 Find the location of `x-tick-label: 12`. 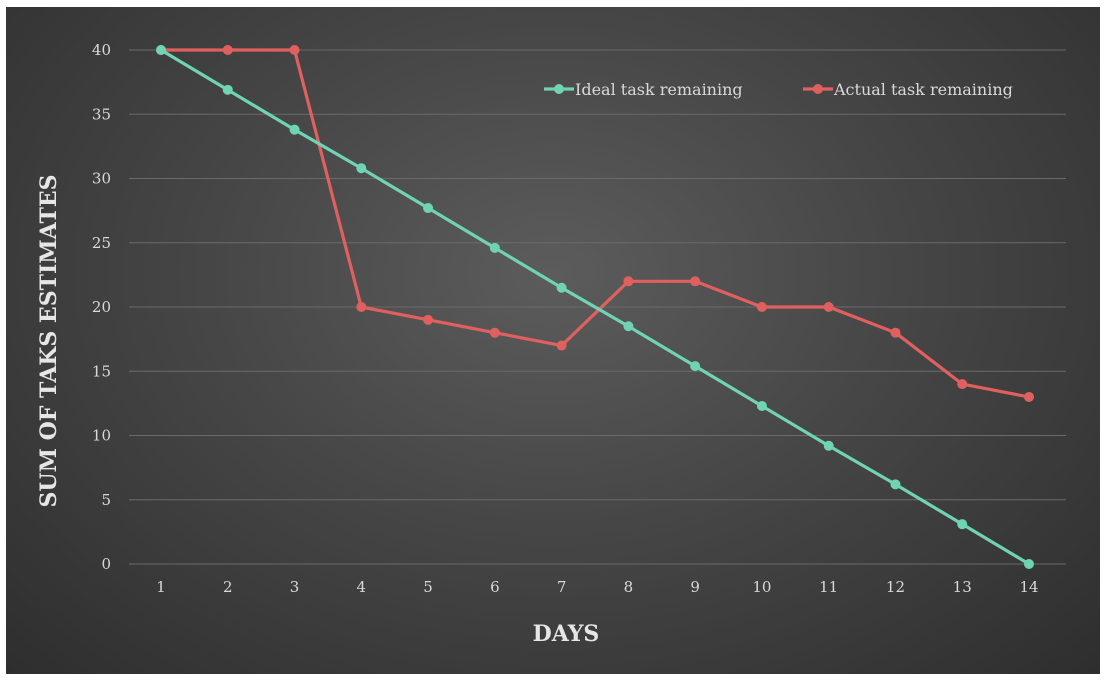

x-tick-label: 12 is located at coordinates (895, 587).